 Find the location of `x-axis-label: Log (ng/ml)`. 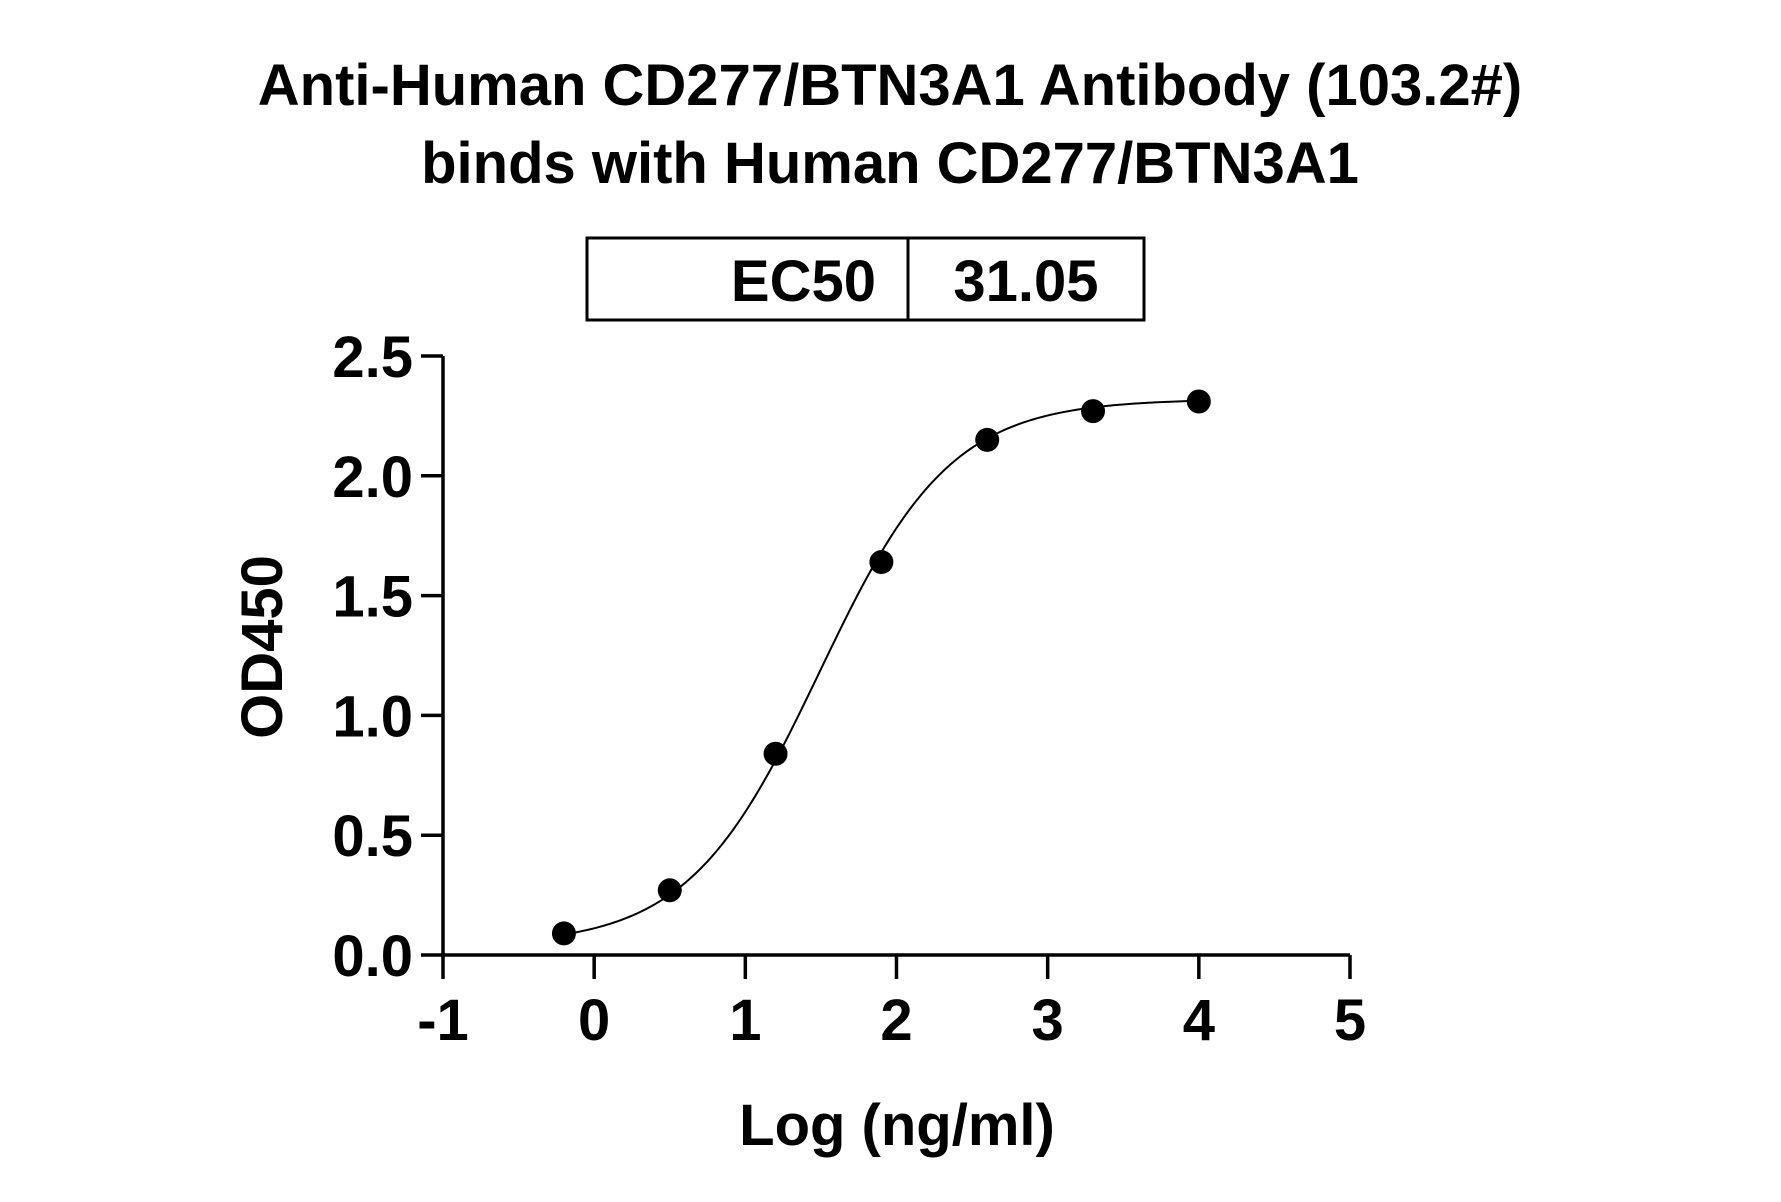

x-axis-label: Log (ng/ml) is located at coordinates (897, 1125).